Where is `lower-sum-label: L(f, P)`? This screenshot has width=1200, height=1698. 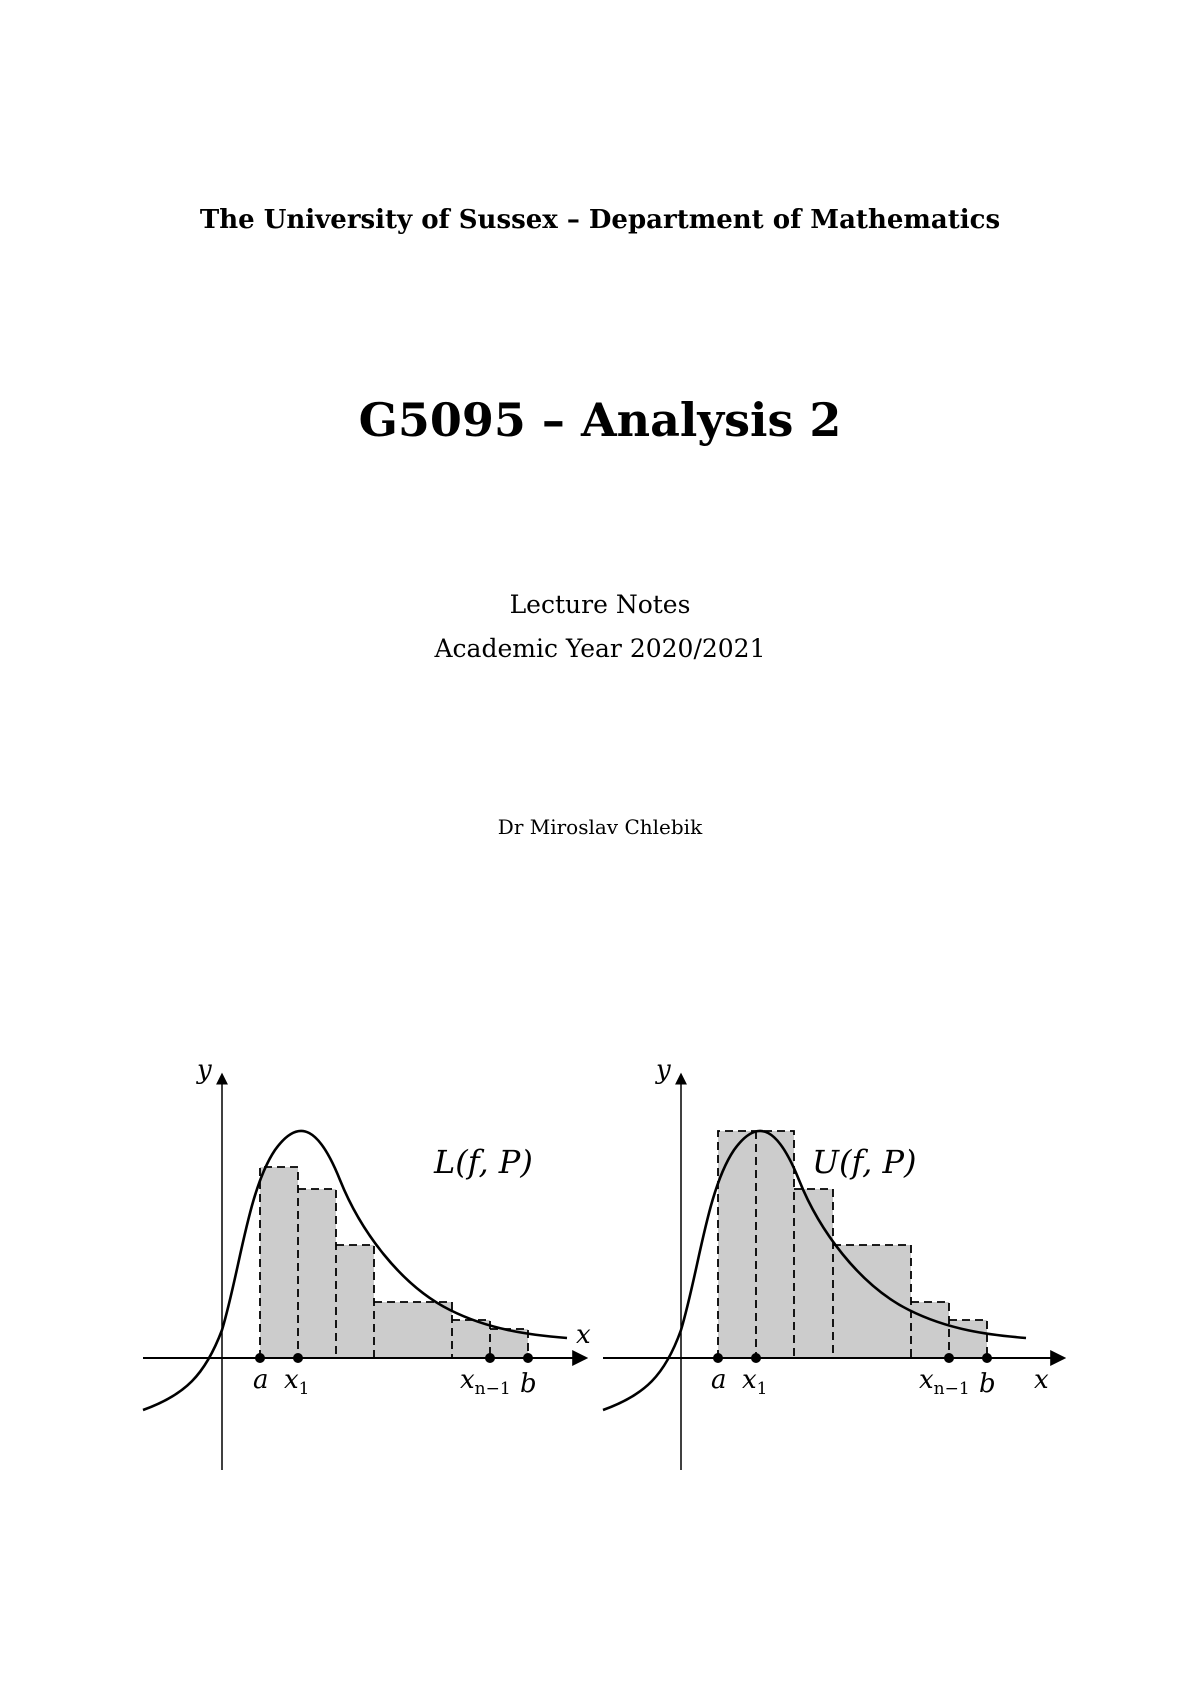 lower-sum-label: L(f, P) is located at coordinates (483, 1162).